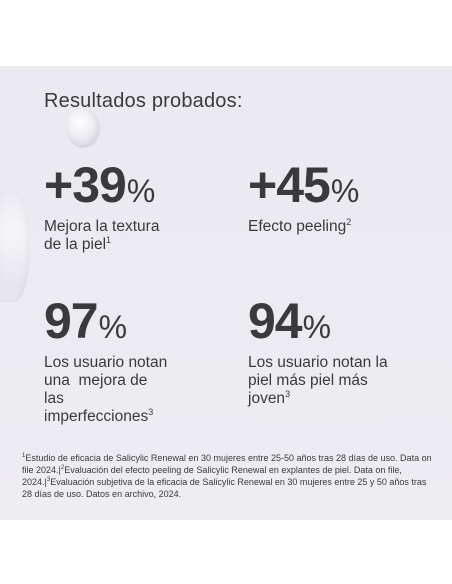  I want to click on page-title: Resultados probados:, so click(143, 101).